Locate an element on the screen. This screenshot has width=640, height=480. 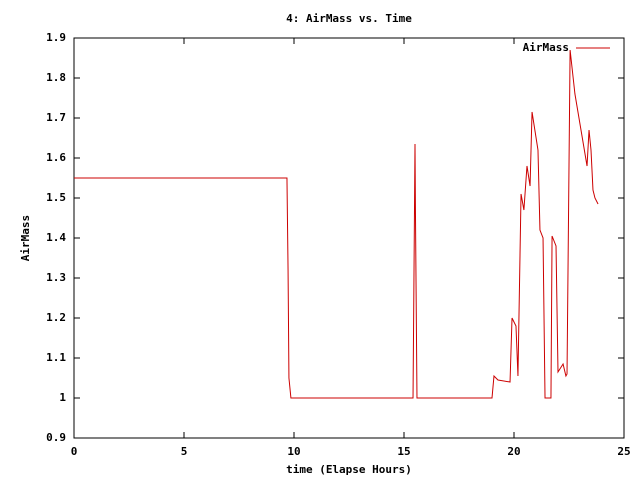
y-tick-label: 1.4 is located at coordinates (56, 237).